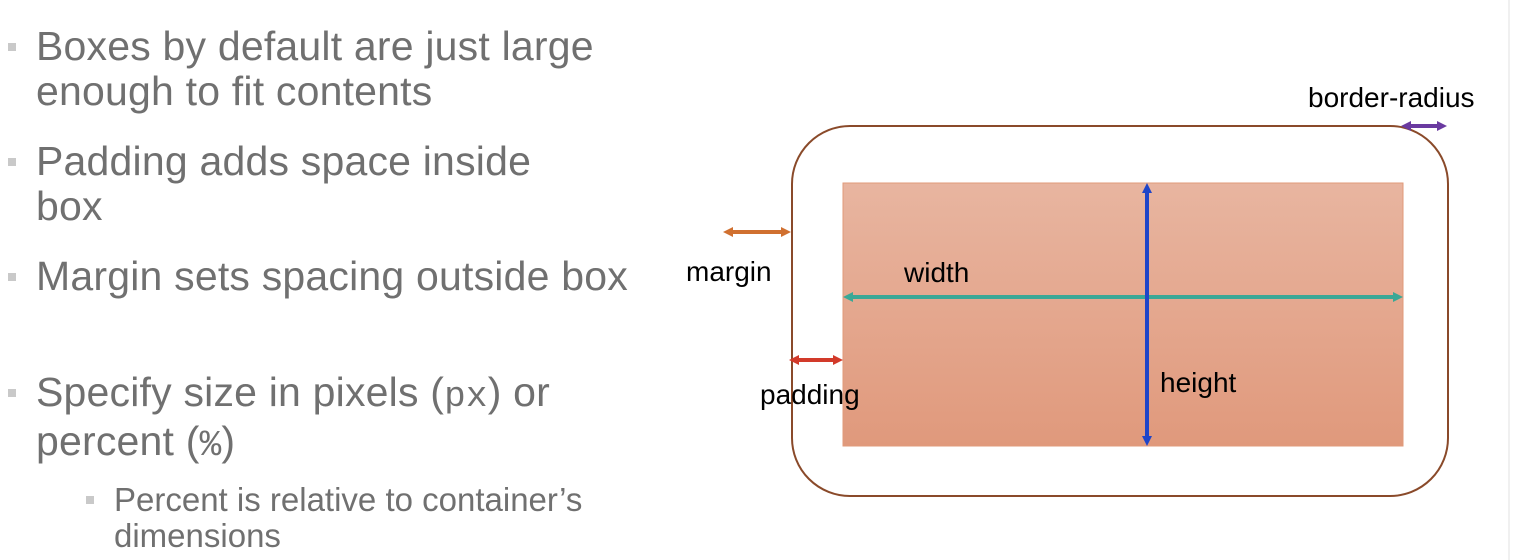 The image size is (1516, 560). Describe the element at coordinates (210, 445) in the screenshot. I see `percent-code: %` at that location.